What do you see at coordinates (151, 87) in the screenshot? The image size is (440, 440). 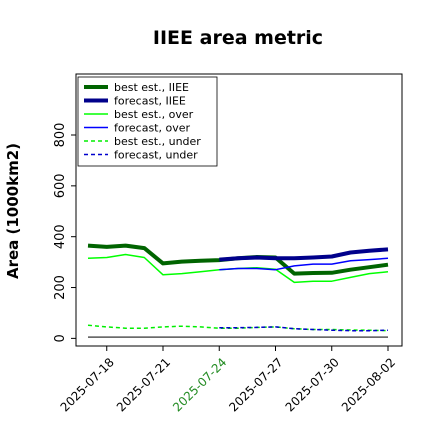 I see `legend-label-0: best est., IIEE` at bounding box center [151, 87].